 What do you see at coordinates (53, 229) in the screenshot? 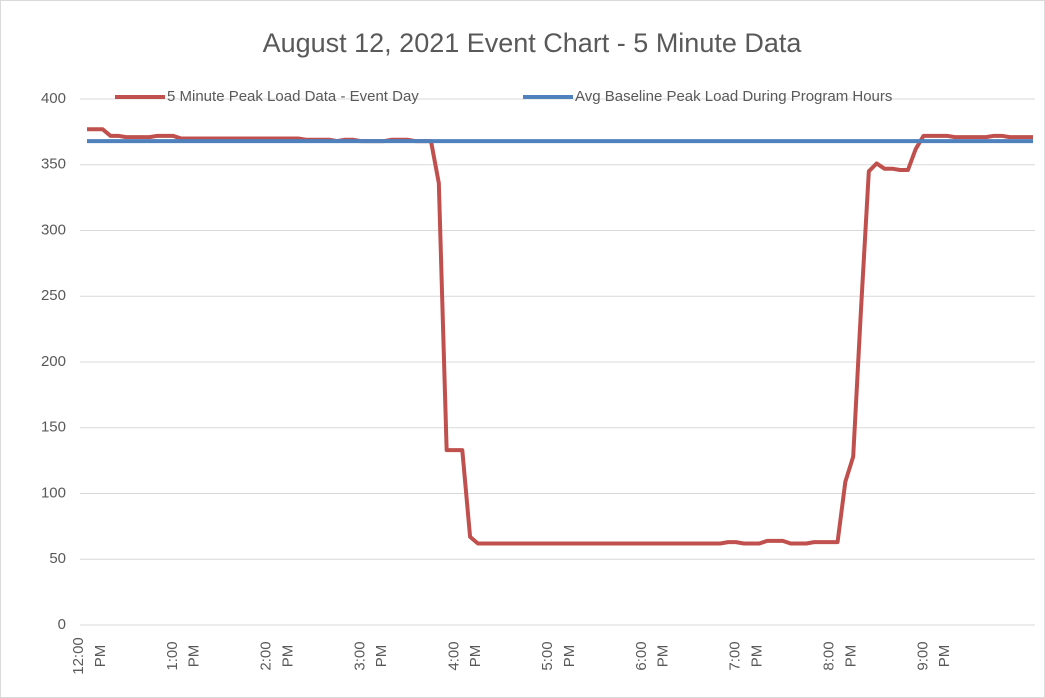
I see `y-tick-label: 300` at bounding box center [53, 229].